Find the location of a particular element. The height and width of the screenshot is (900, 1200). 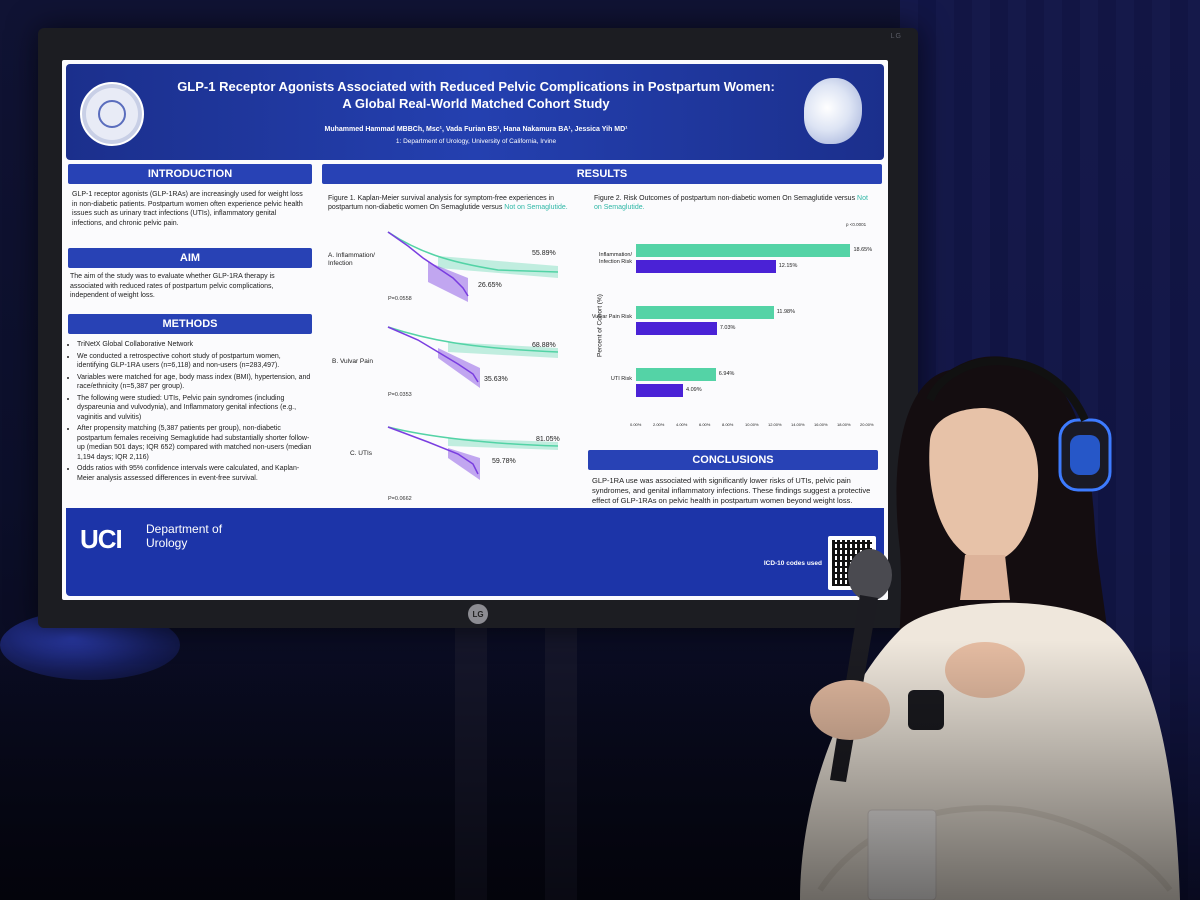

figure2-caption-highlight: Not on Semaglutide. is located at coordinates (731, 203).